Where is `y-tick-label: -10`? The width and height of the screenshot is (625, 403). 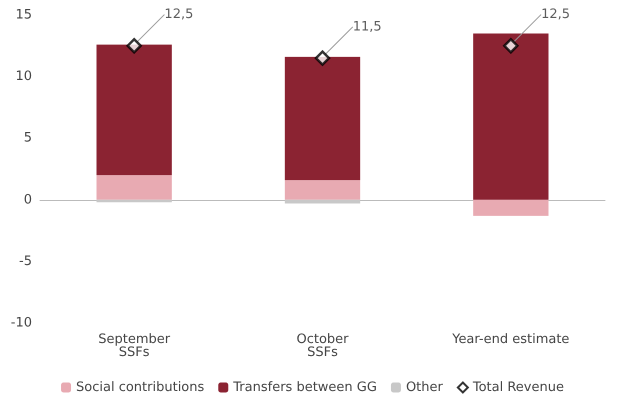 y-tick-label: -10 is located at coordinates (21, 323).